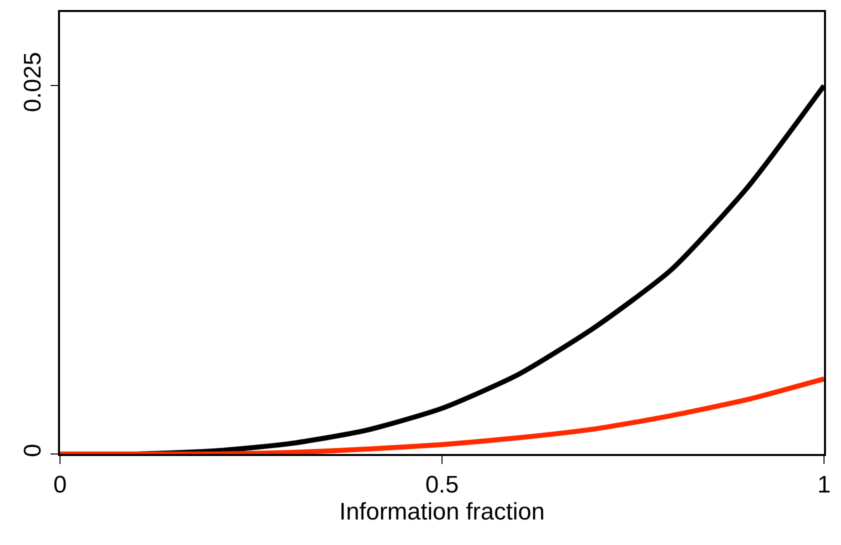 The height and width of the screenshot is (545, 841). Describe the element at coordinates (442, 485) in the screenshot. I see `x-tick-label: 0.5` at that location.